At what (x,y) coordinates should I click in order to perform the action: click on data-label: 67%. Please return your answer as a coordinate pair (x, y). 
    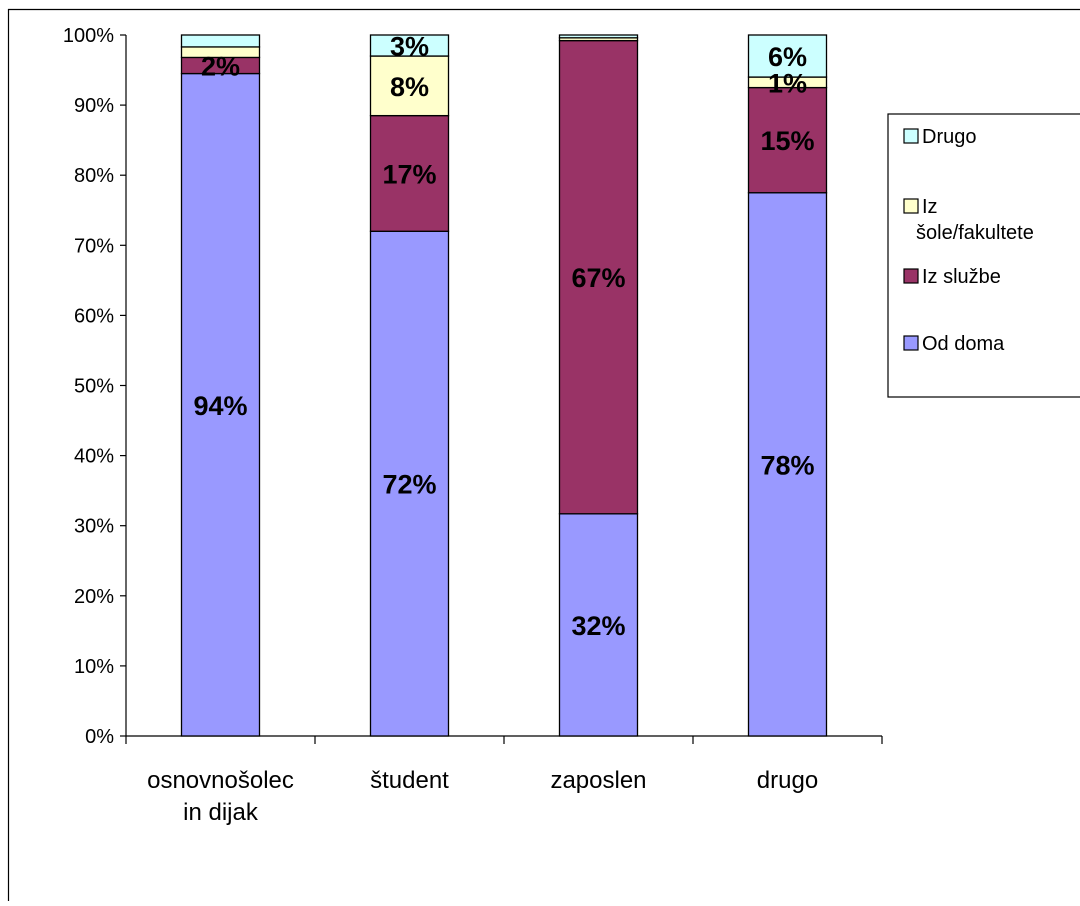
    Looking at the image, I should click on (598, 278).